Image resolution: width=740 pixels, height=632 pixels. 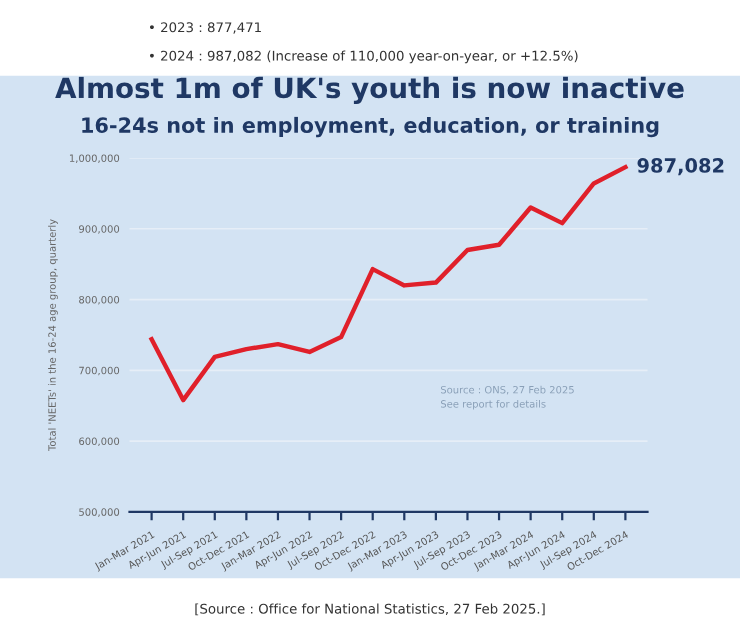 I want to click on chart-title: Almost 1m of UK's youth is now inactive, so click(x=369, y=90).